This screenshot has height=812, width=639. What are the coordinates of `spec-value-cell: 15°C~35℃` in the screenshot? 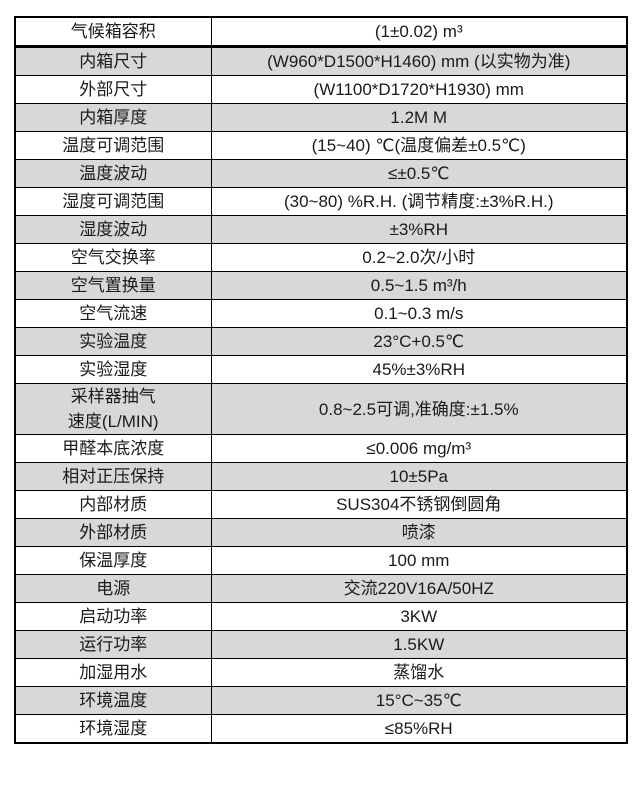 It's located at (419, 700).